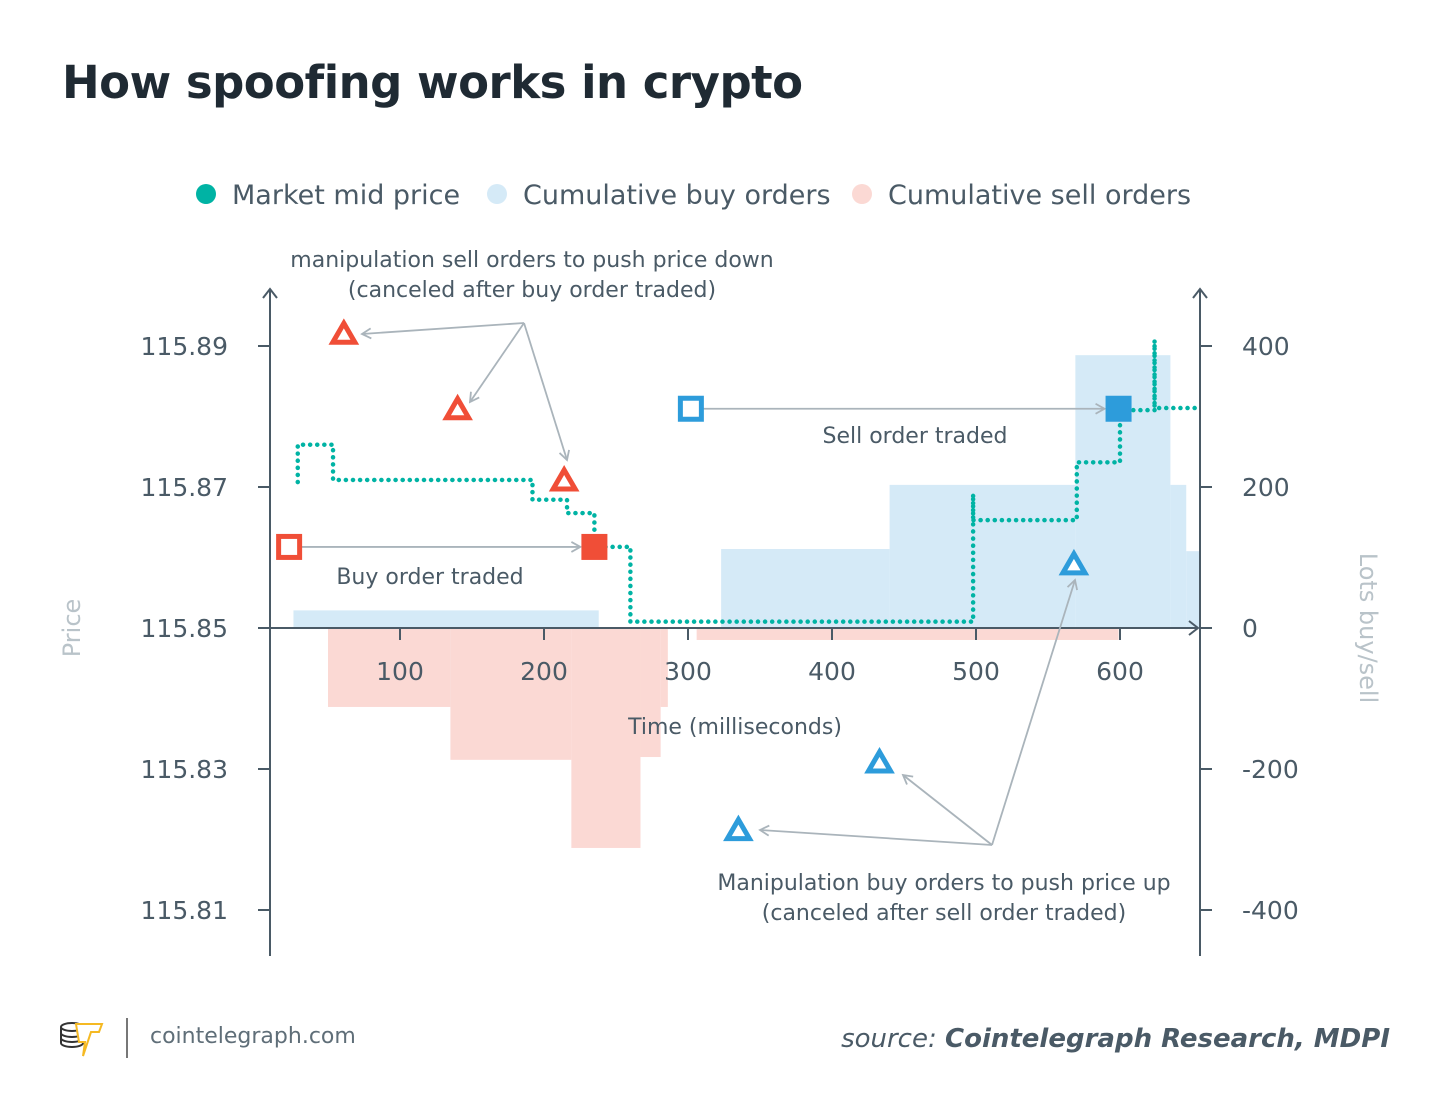  I want to click on annotation-buy-spoof-1: Manipulation buy orders to push price up, so click(943, 883).